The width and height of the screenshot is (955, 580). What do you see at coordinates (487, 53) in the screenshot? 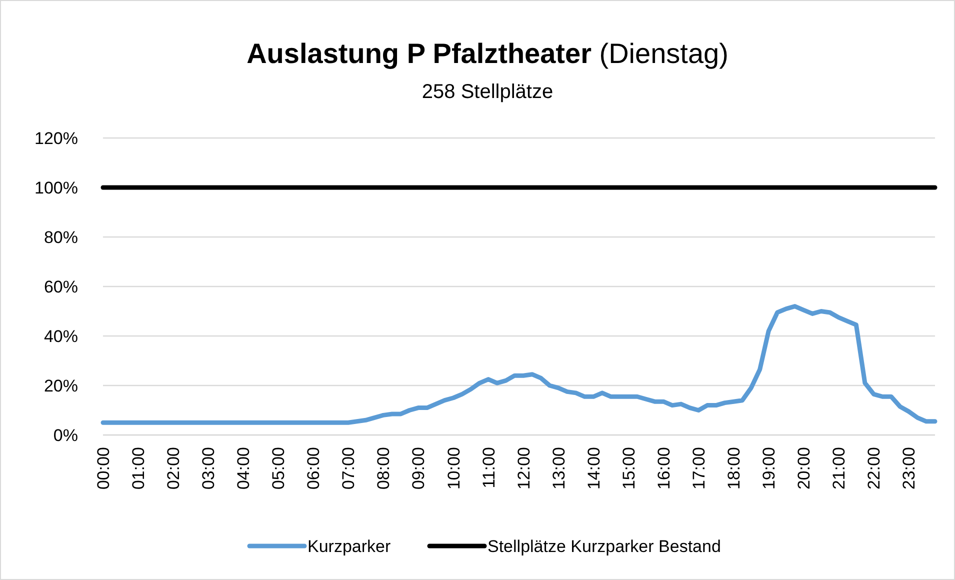
I see `chart-title: Auslastung P Pfalztheater (Dienstag)` at bounding box center [487, 53].